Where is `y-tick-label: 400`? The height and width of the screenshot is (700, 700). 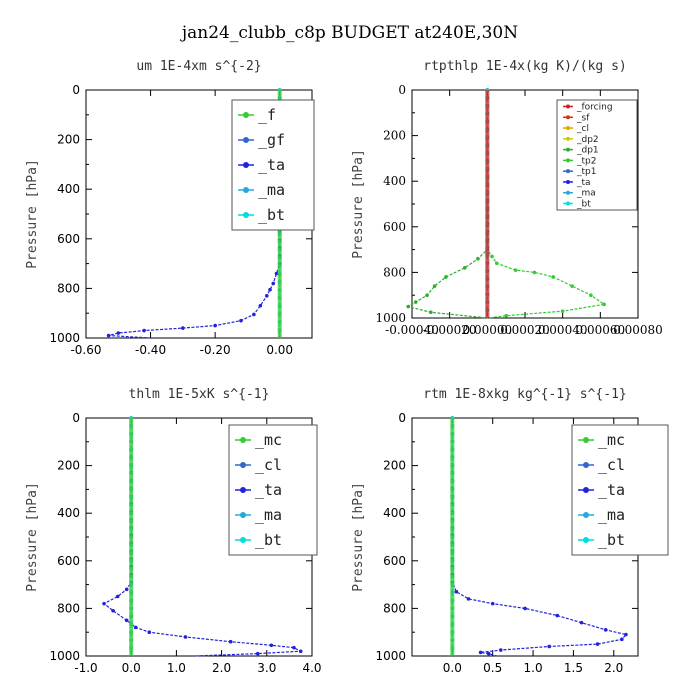
y-tick-label: 400 is located at coordinates (68, 189).